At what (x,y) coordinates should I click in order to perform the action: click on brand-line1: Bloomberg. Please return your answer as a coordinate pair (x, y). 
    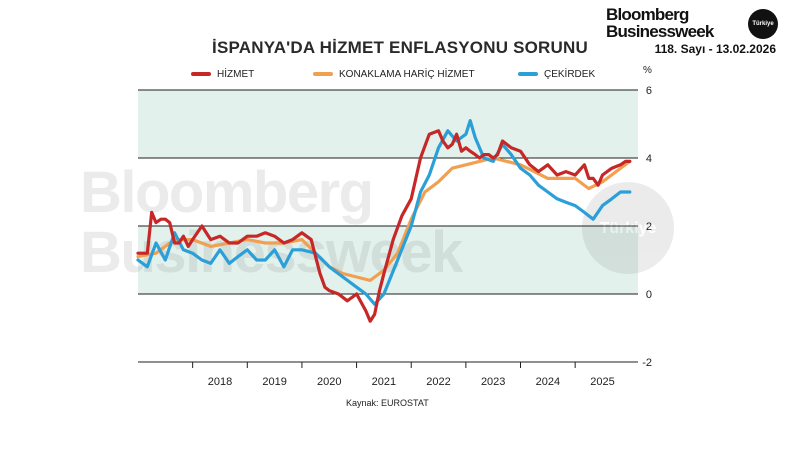
    Looking at the image, I should click on (647, 14).